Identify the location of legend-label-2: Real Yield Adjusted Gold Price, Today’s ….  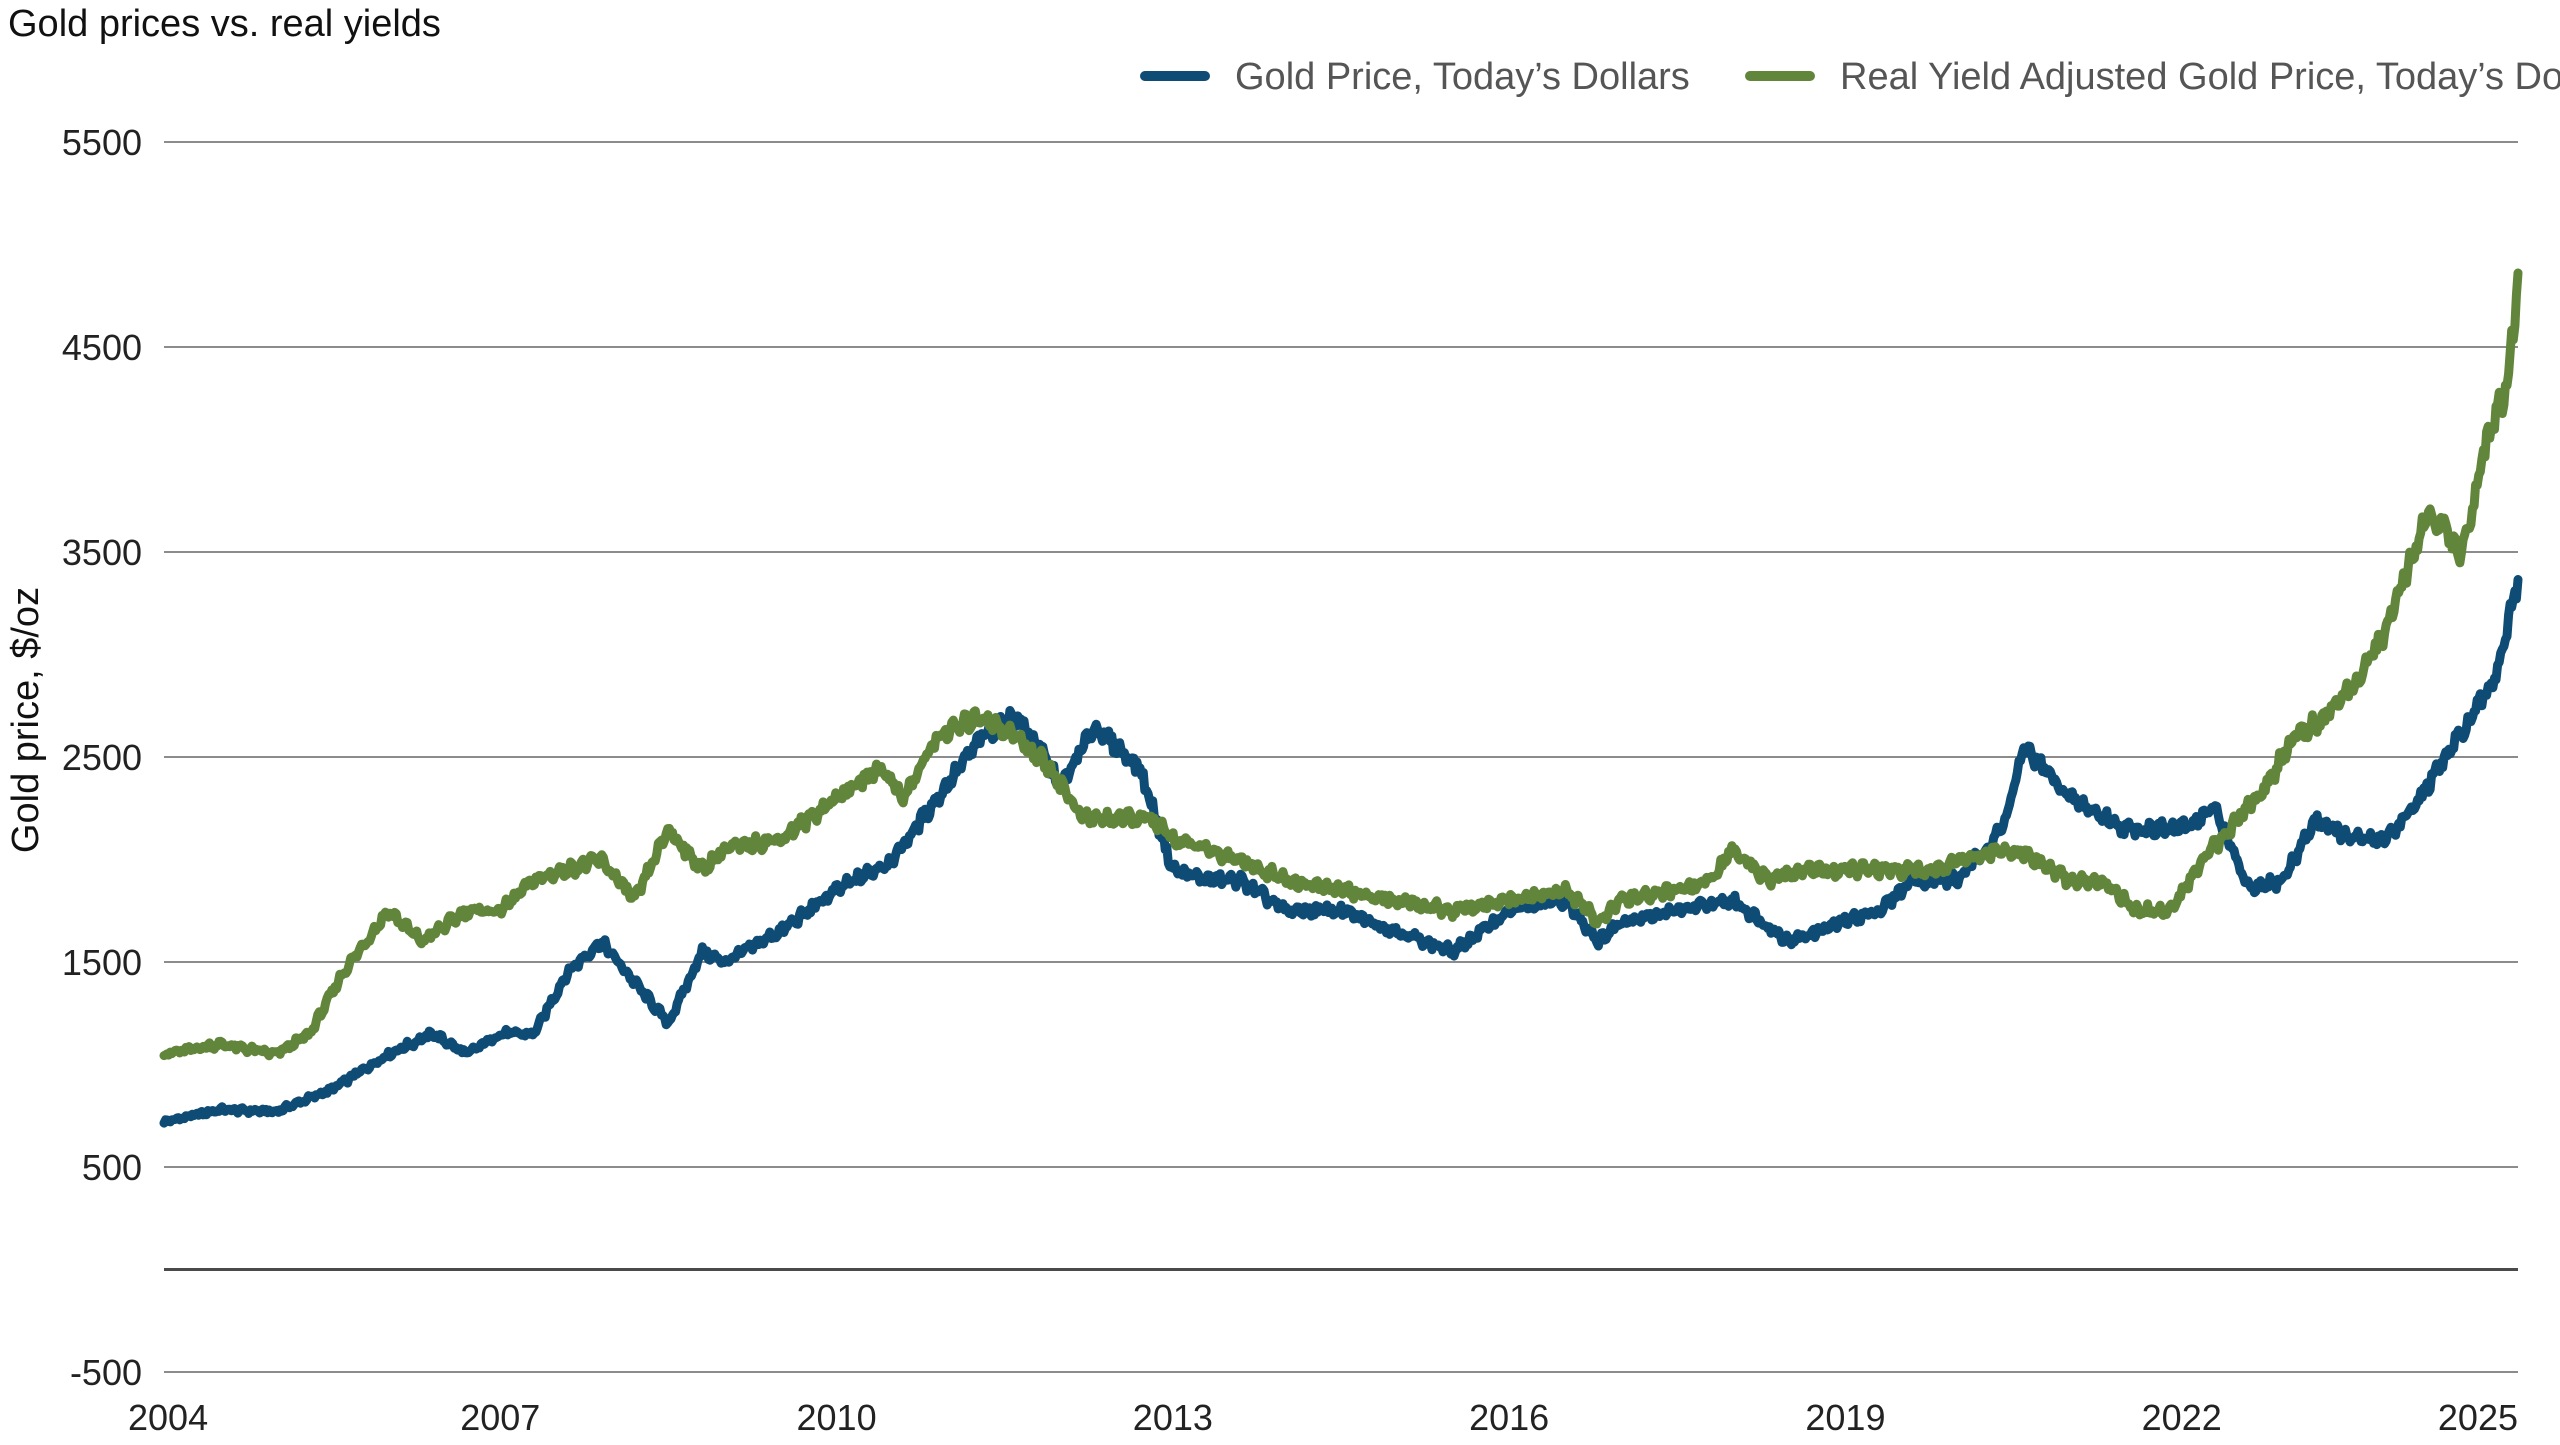
(2200, 77).